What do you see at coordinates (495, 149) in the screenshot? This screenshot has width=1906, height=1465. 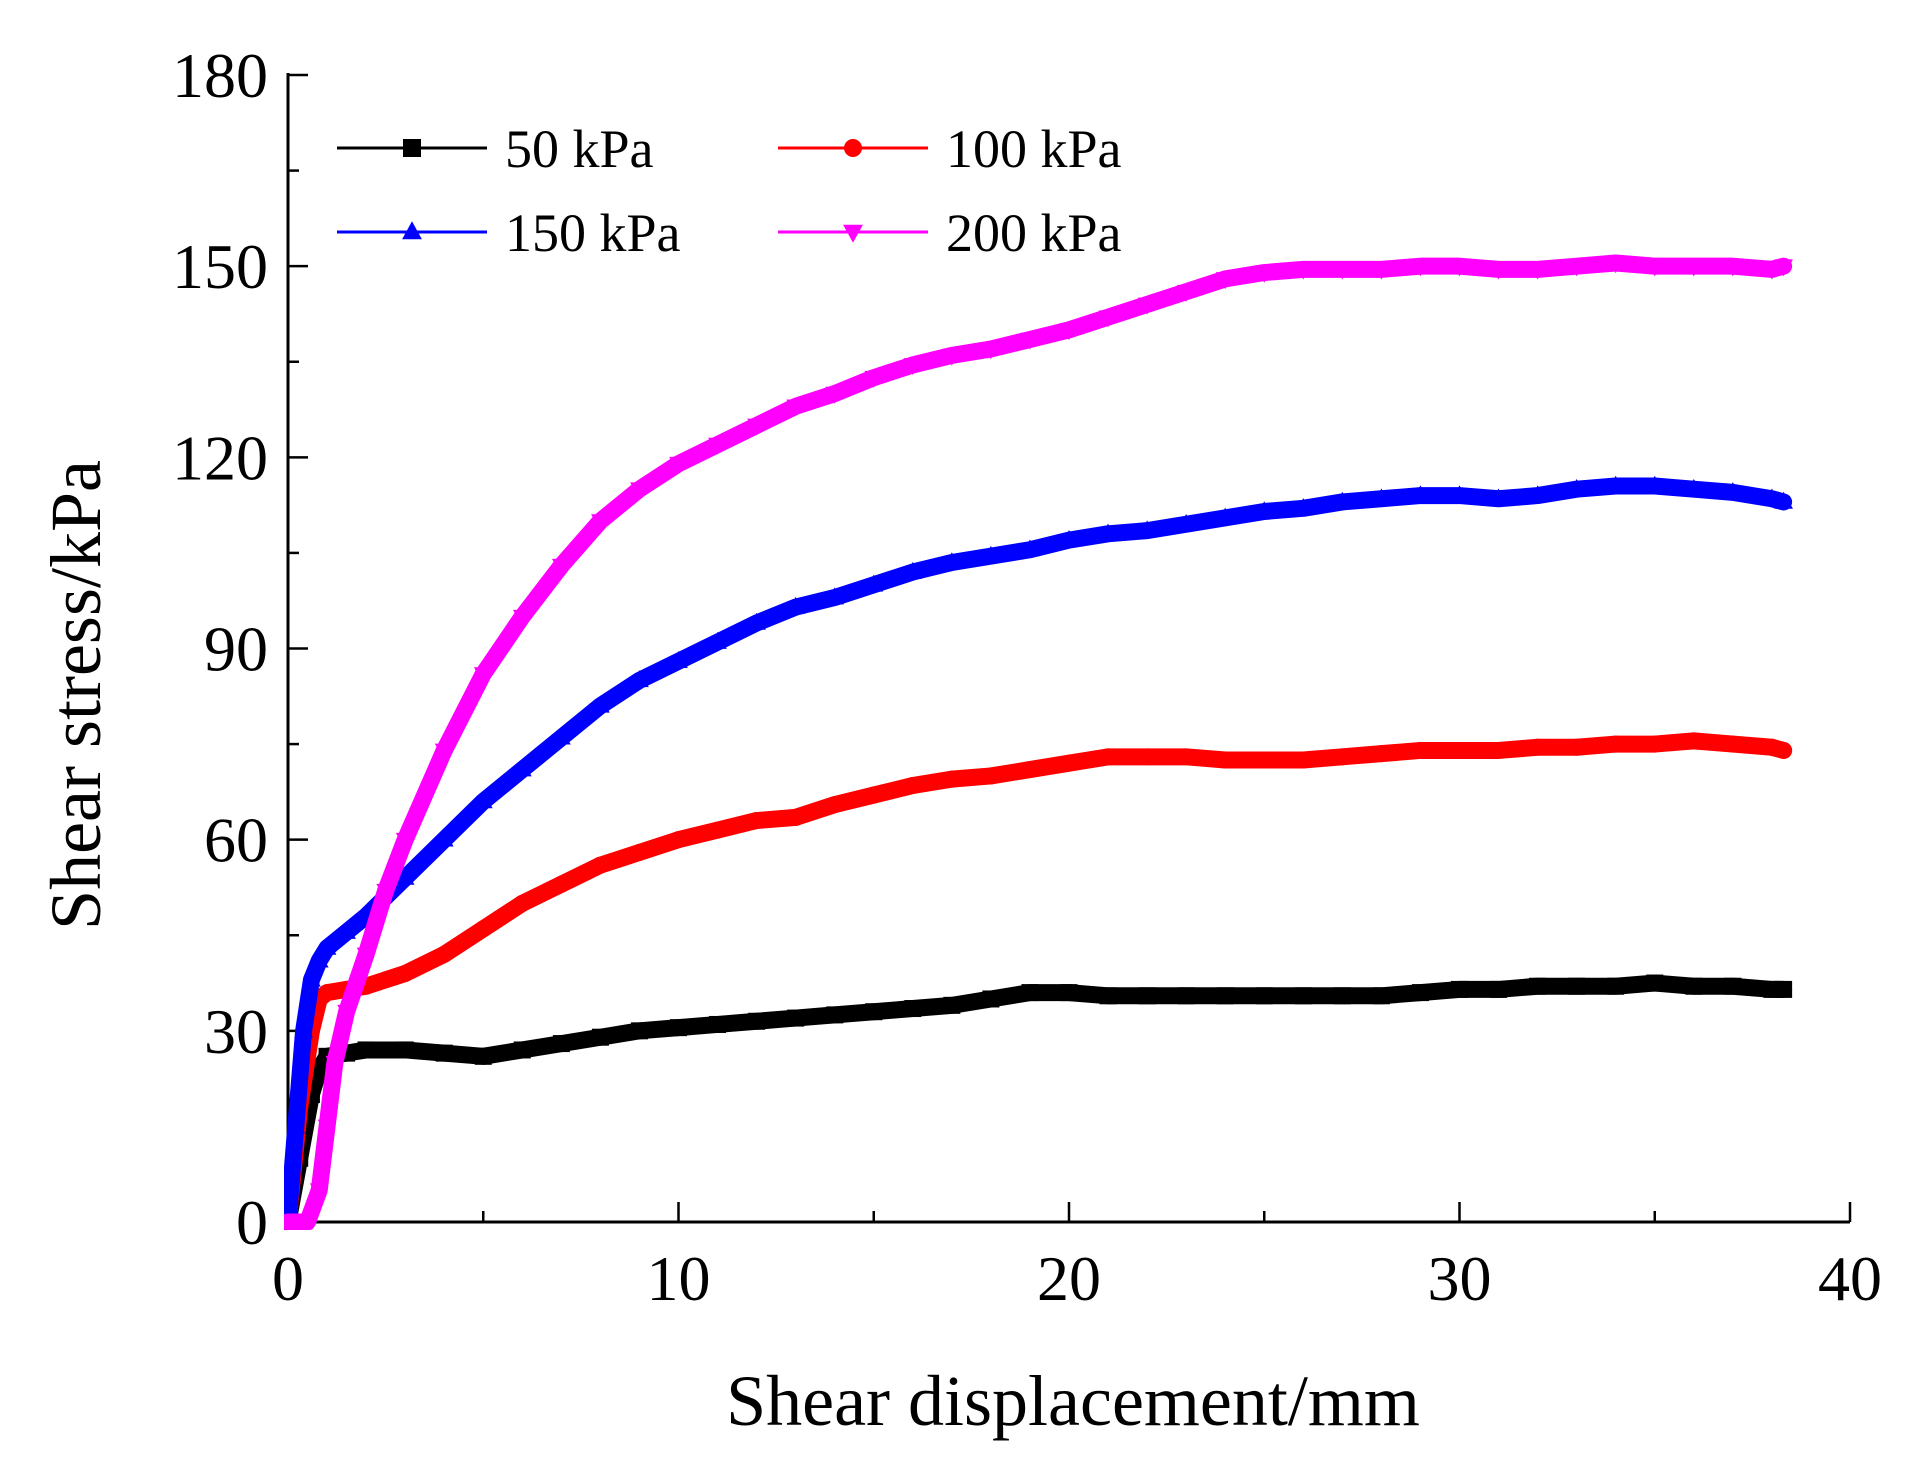 I see `legend-item-50-kpa: 50 kPa` at bounding box center [495, 149].